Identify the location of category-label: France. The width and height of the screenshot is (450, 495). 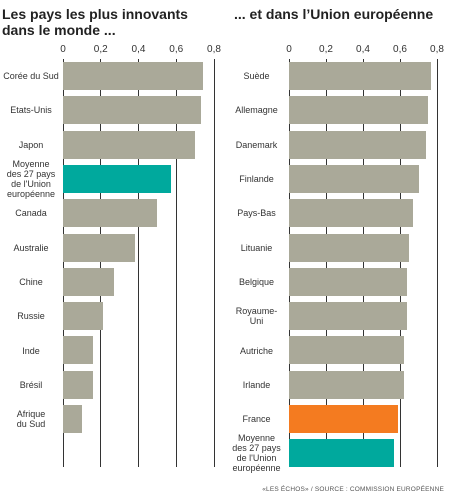
(256, 419).